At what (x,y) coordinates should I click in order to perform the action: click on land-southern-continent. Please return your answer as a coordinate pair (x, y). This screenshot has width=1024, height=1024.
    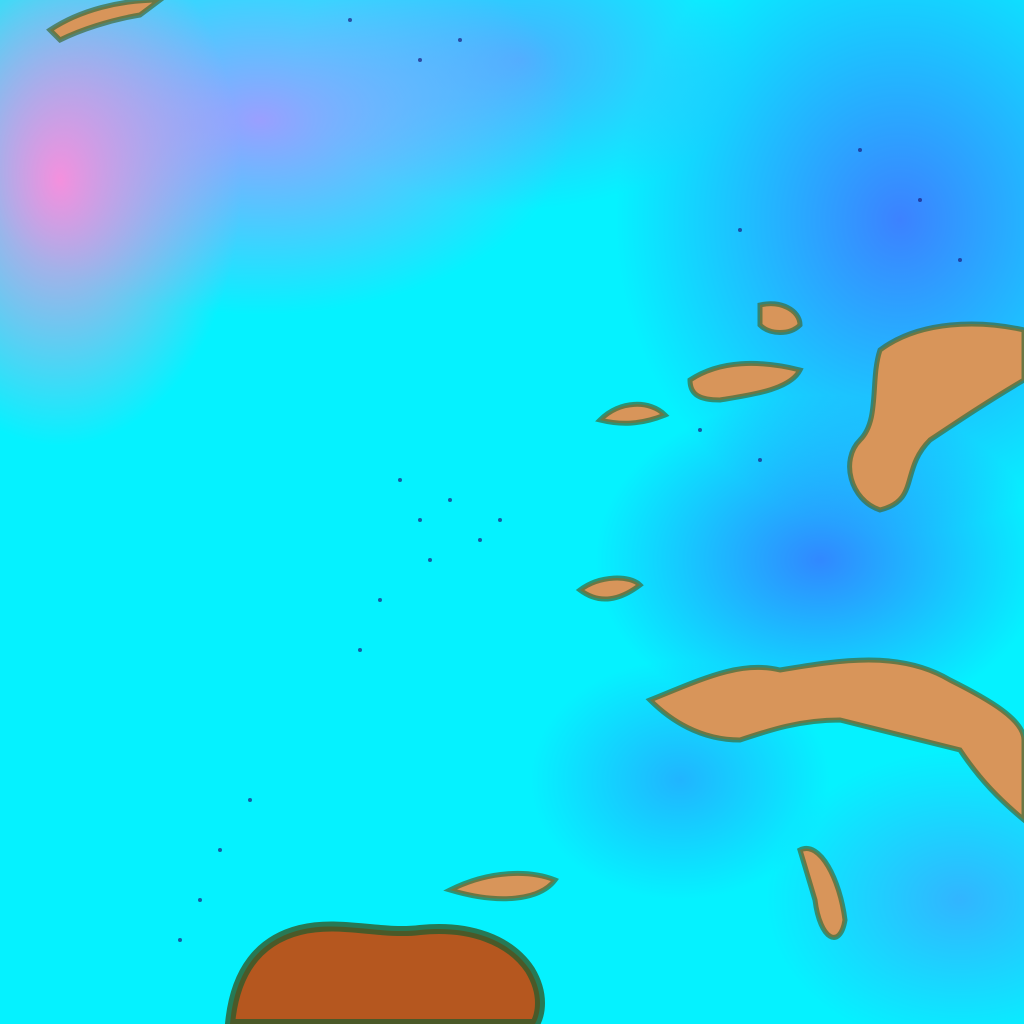
    Looking at the image, I should click on (384, 972).